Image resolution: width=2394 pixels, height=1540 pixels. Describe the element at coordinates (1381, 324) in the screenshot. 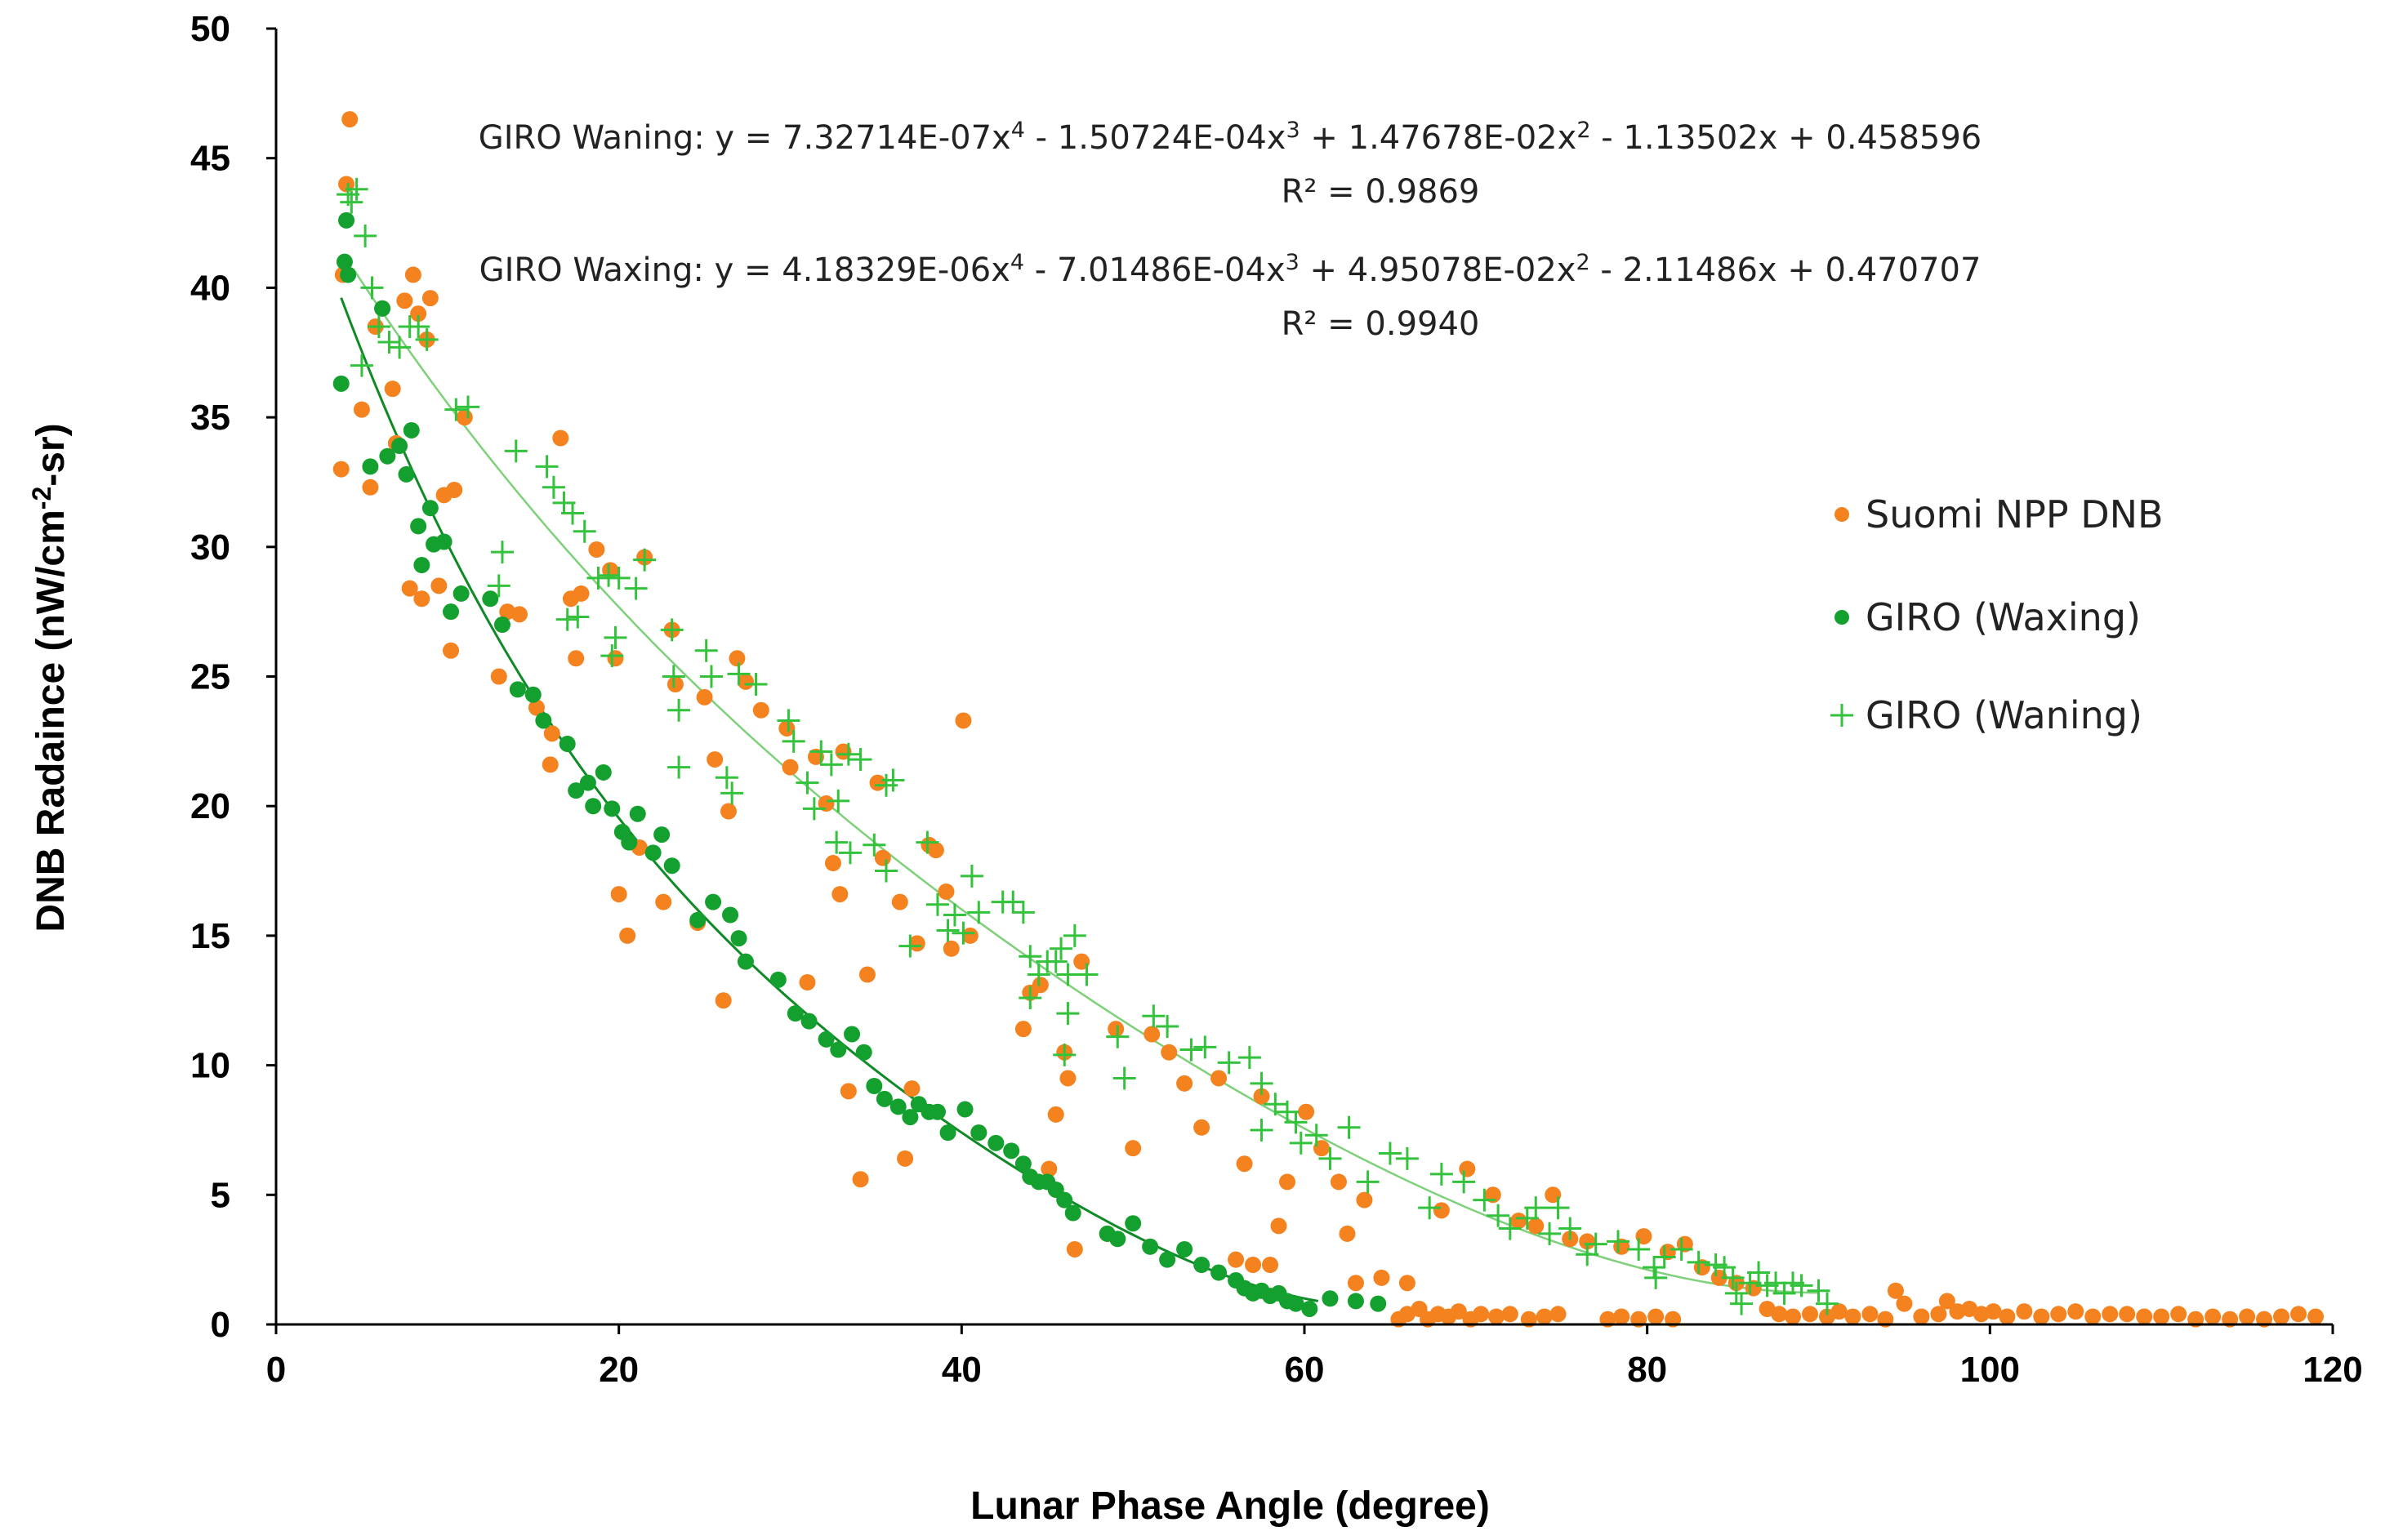

I see `waxing-r2: R² = 0.9940` at that location.